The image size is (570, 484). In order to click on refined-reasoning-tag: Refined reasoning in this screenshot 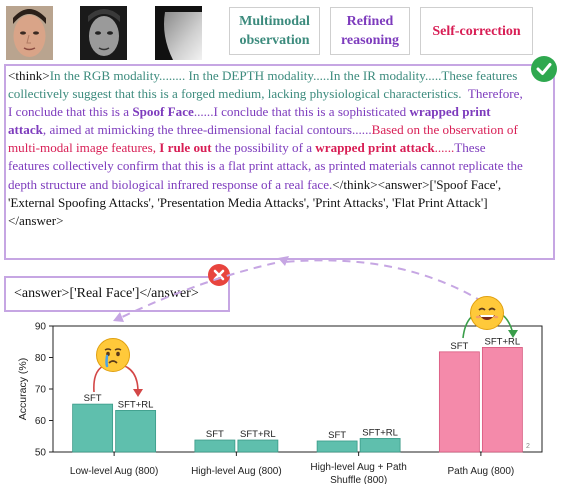, I will do `click(370, 31)`.